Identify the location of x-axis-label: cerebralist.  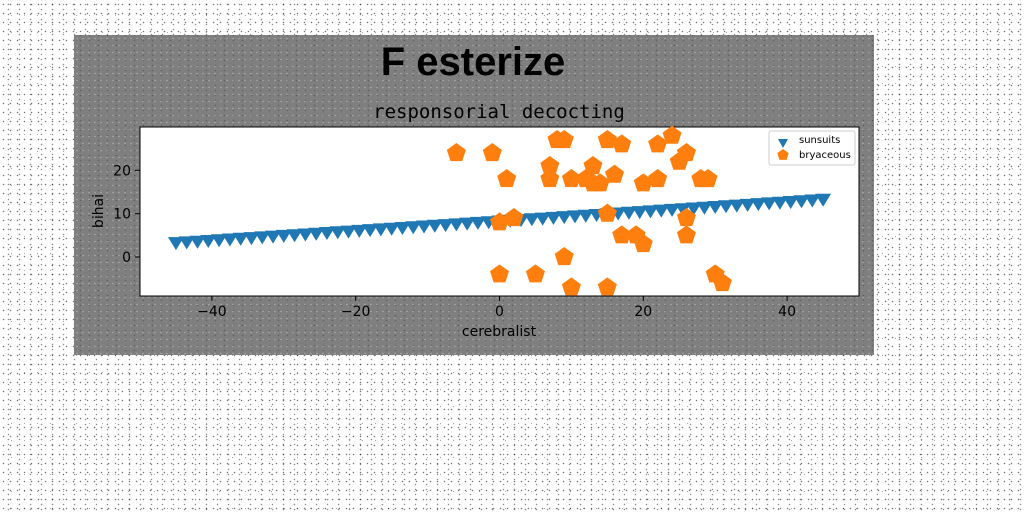
(499, 332).